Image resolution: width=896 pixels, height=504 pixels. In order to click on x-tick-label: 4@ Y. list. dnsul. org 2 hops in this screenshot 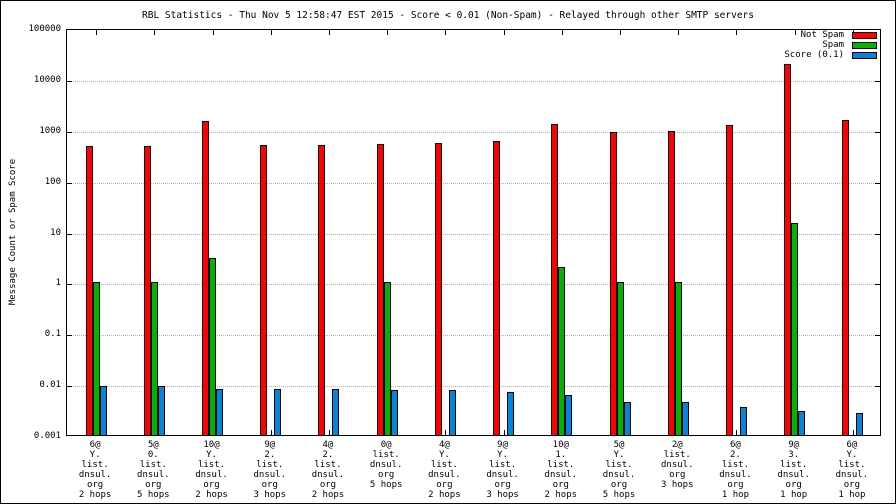, I will do `click(444, 470)`.